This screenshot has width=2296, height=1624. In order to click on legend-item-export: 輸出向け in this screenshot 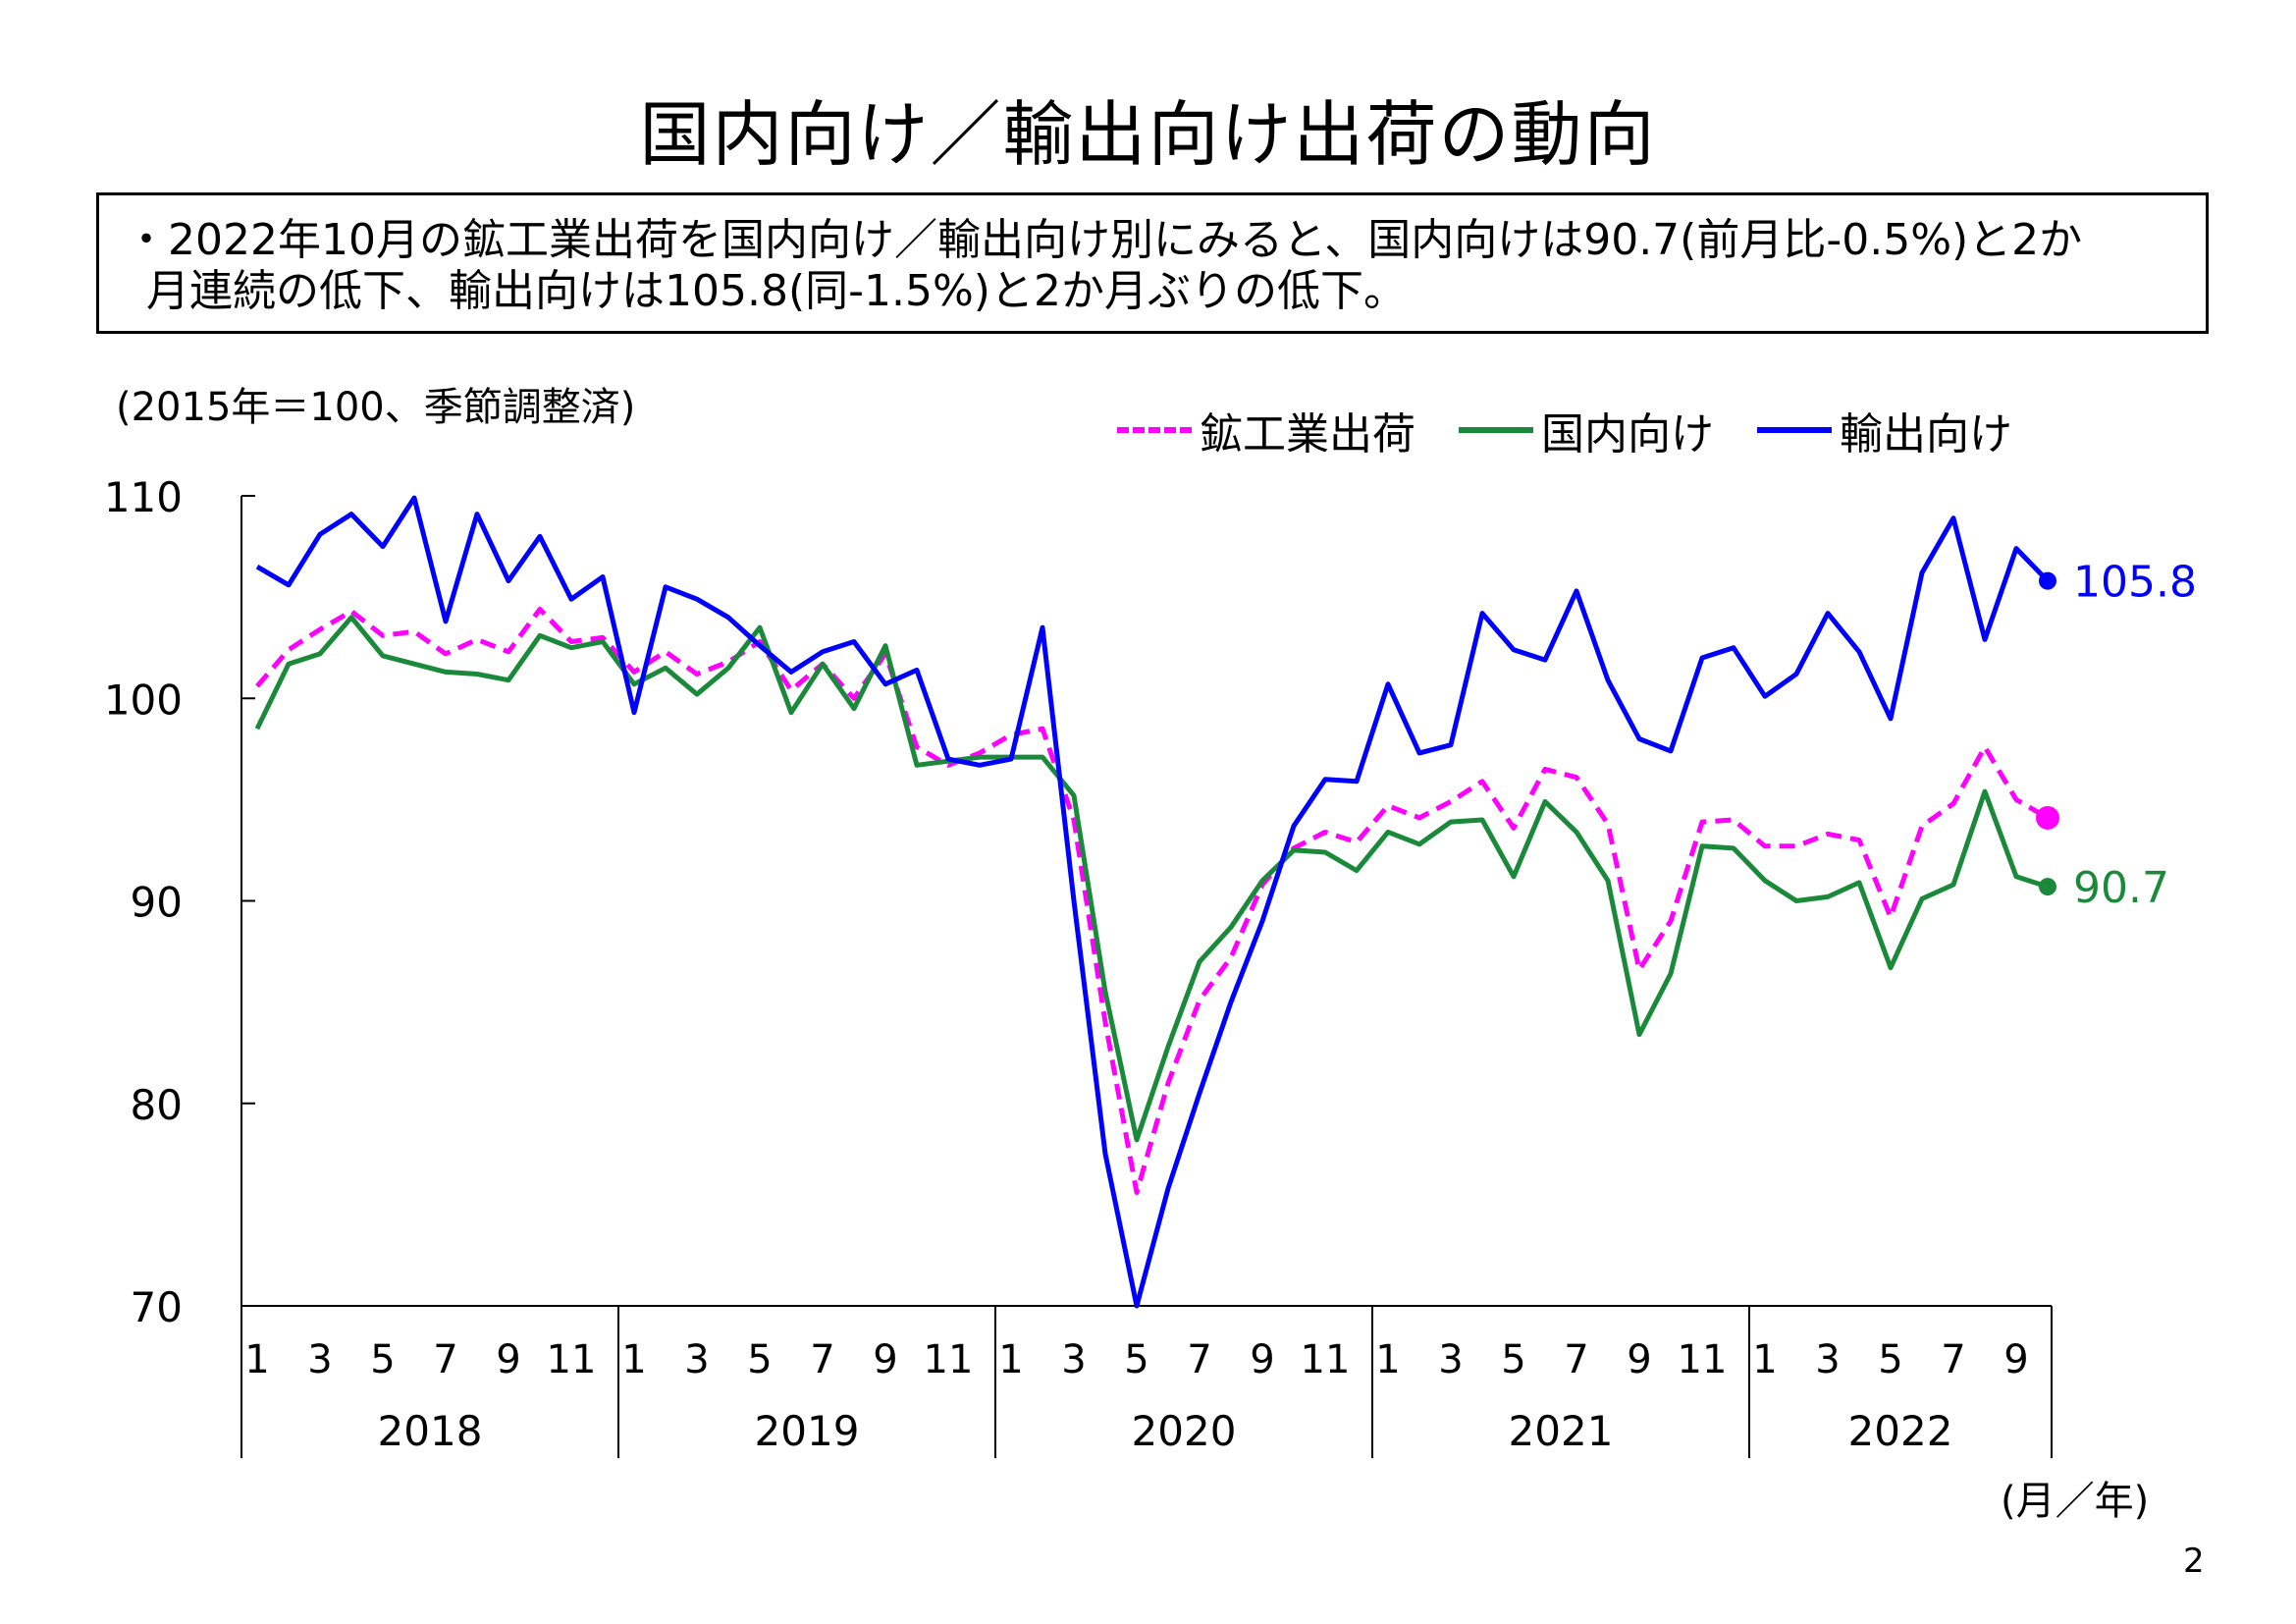, I will do `click(1884, 430)`.